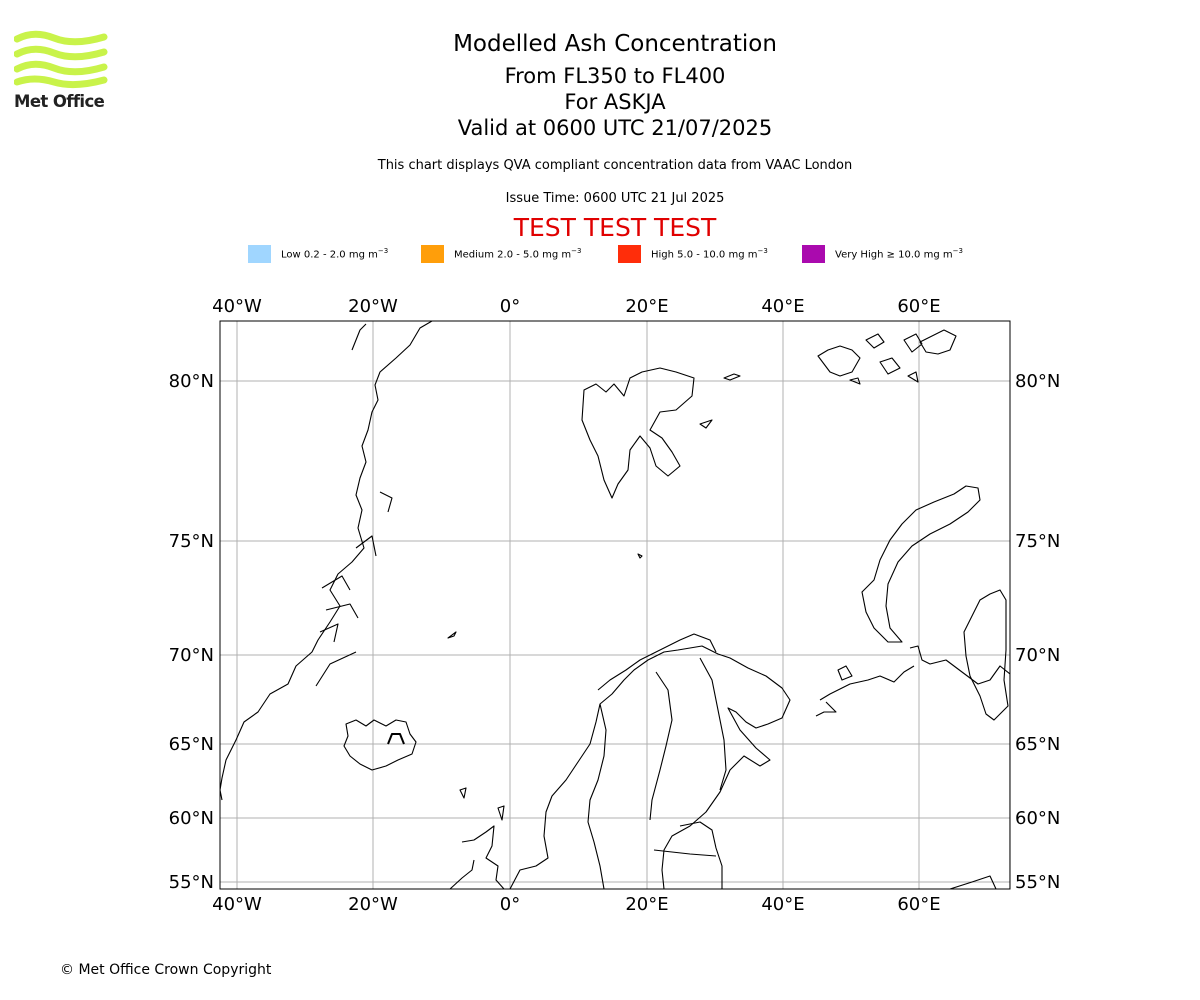 This screenshot has width=1200, height=1000. Describe the element at coordinates (615, 76) in the screenshot. I see `flight-level: From FL350 to FL400` at that location.